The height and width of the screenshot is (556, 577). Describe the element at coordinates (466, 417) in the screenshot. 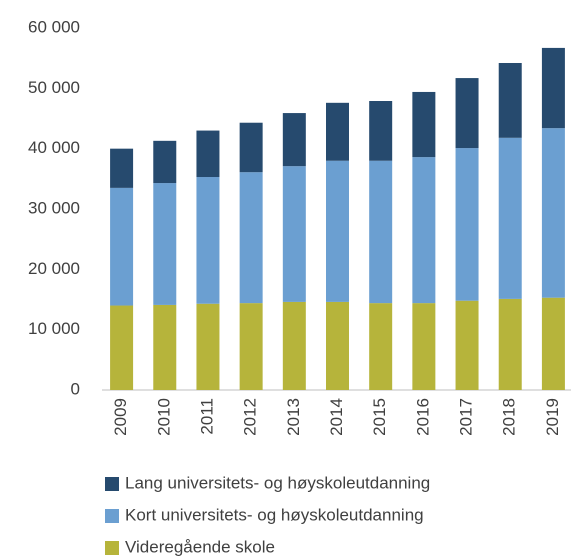

I see `x-tick-label: 2017` at that location.